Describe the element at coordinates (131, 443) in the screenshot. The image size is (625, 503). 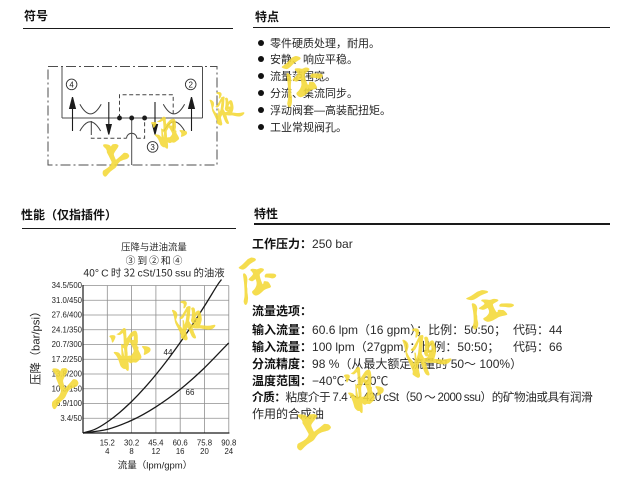
I see `svg-text: 30.2` at that location.